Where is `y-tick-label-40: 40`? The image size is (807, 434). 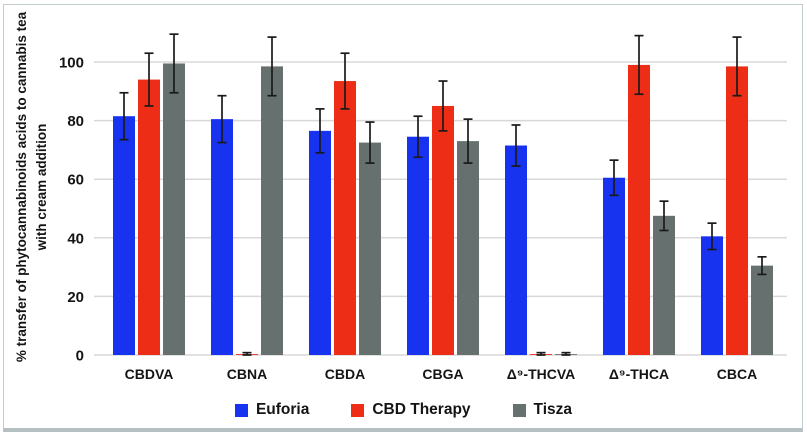 y-tick-label-40: 40 is located at coordinates (75, 238).